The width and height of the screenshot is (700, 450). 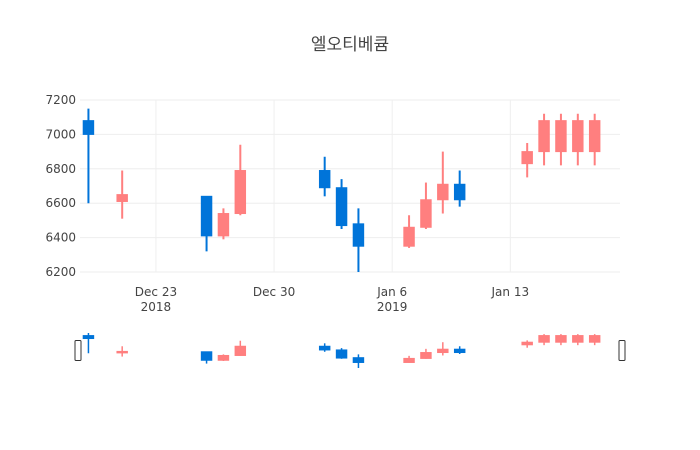 What do you see at coordinates (622, 350) in the screenshot?
I see `range-handle-right` at bounding box center [622, 350].